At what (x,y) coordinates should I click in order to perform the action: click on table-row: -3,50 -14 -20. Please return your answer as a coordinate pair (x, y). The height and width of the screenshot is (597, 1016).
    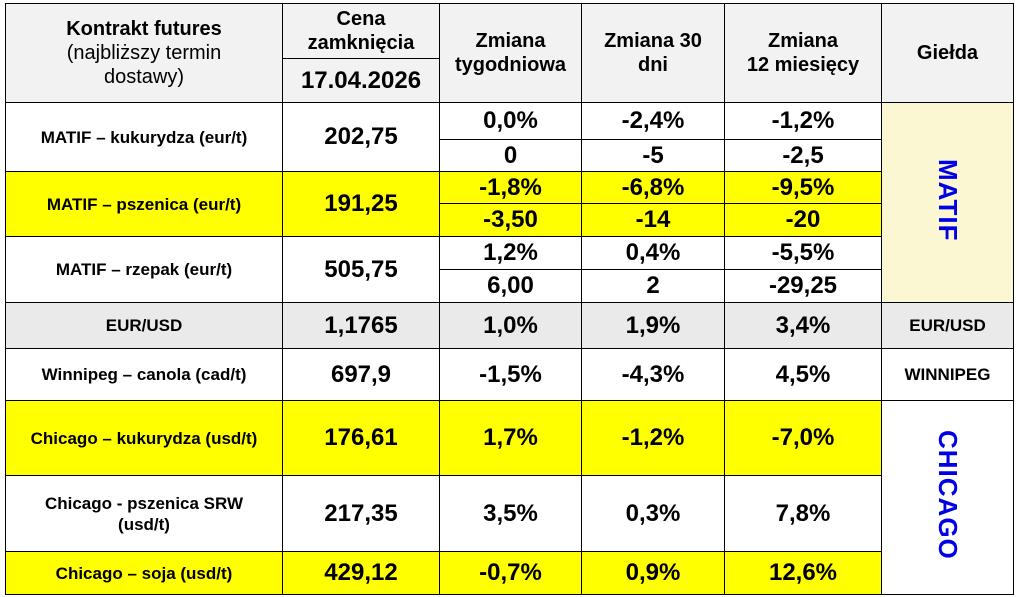
    Looking at the image, I should click on (510, 220).